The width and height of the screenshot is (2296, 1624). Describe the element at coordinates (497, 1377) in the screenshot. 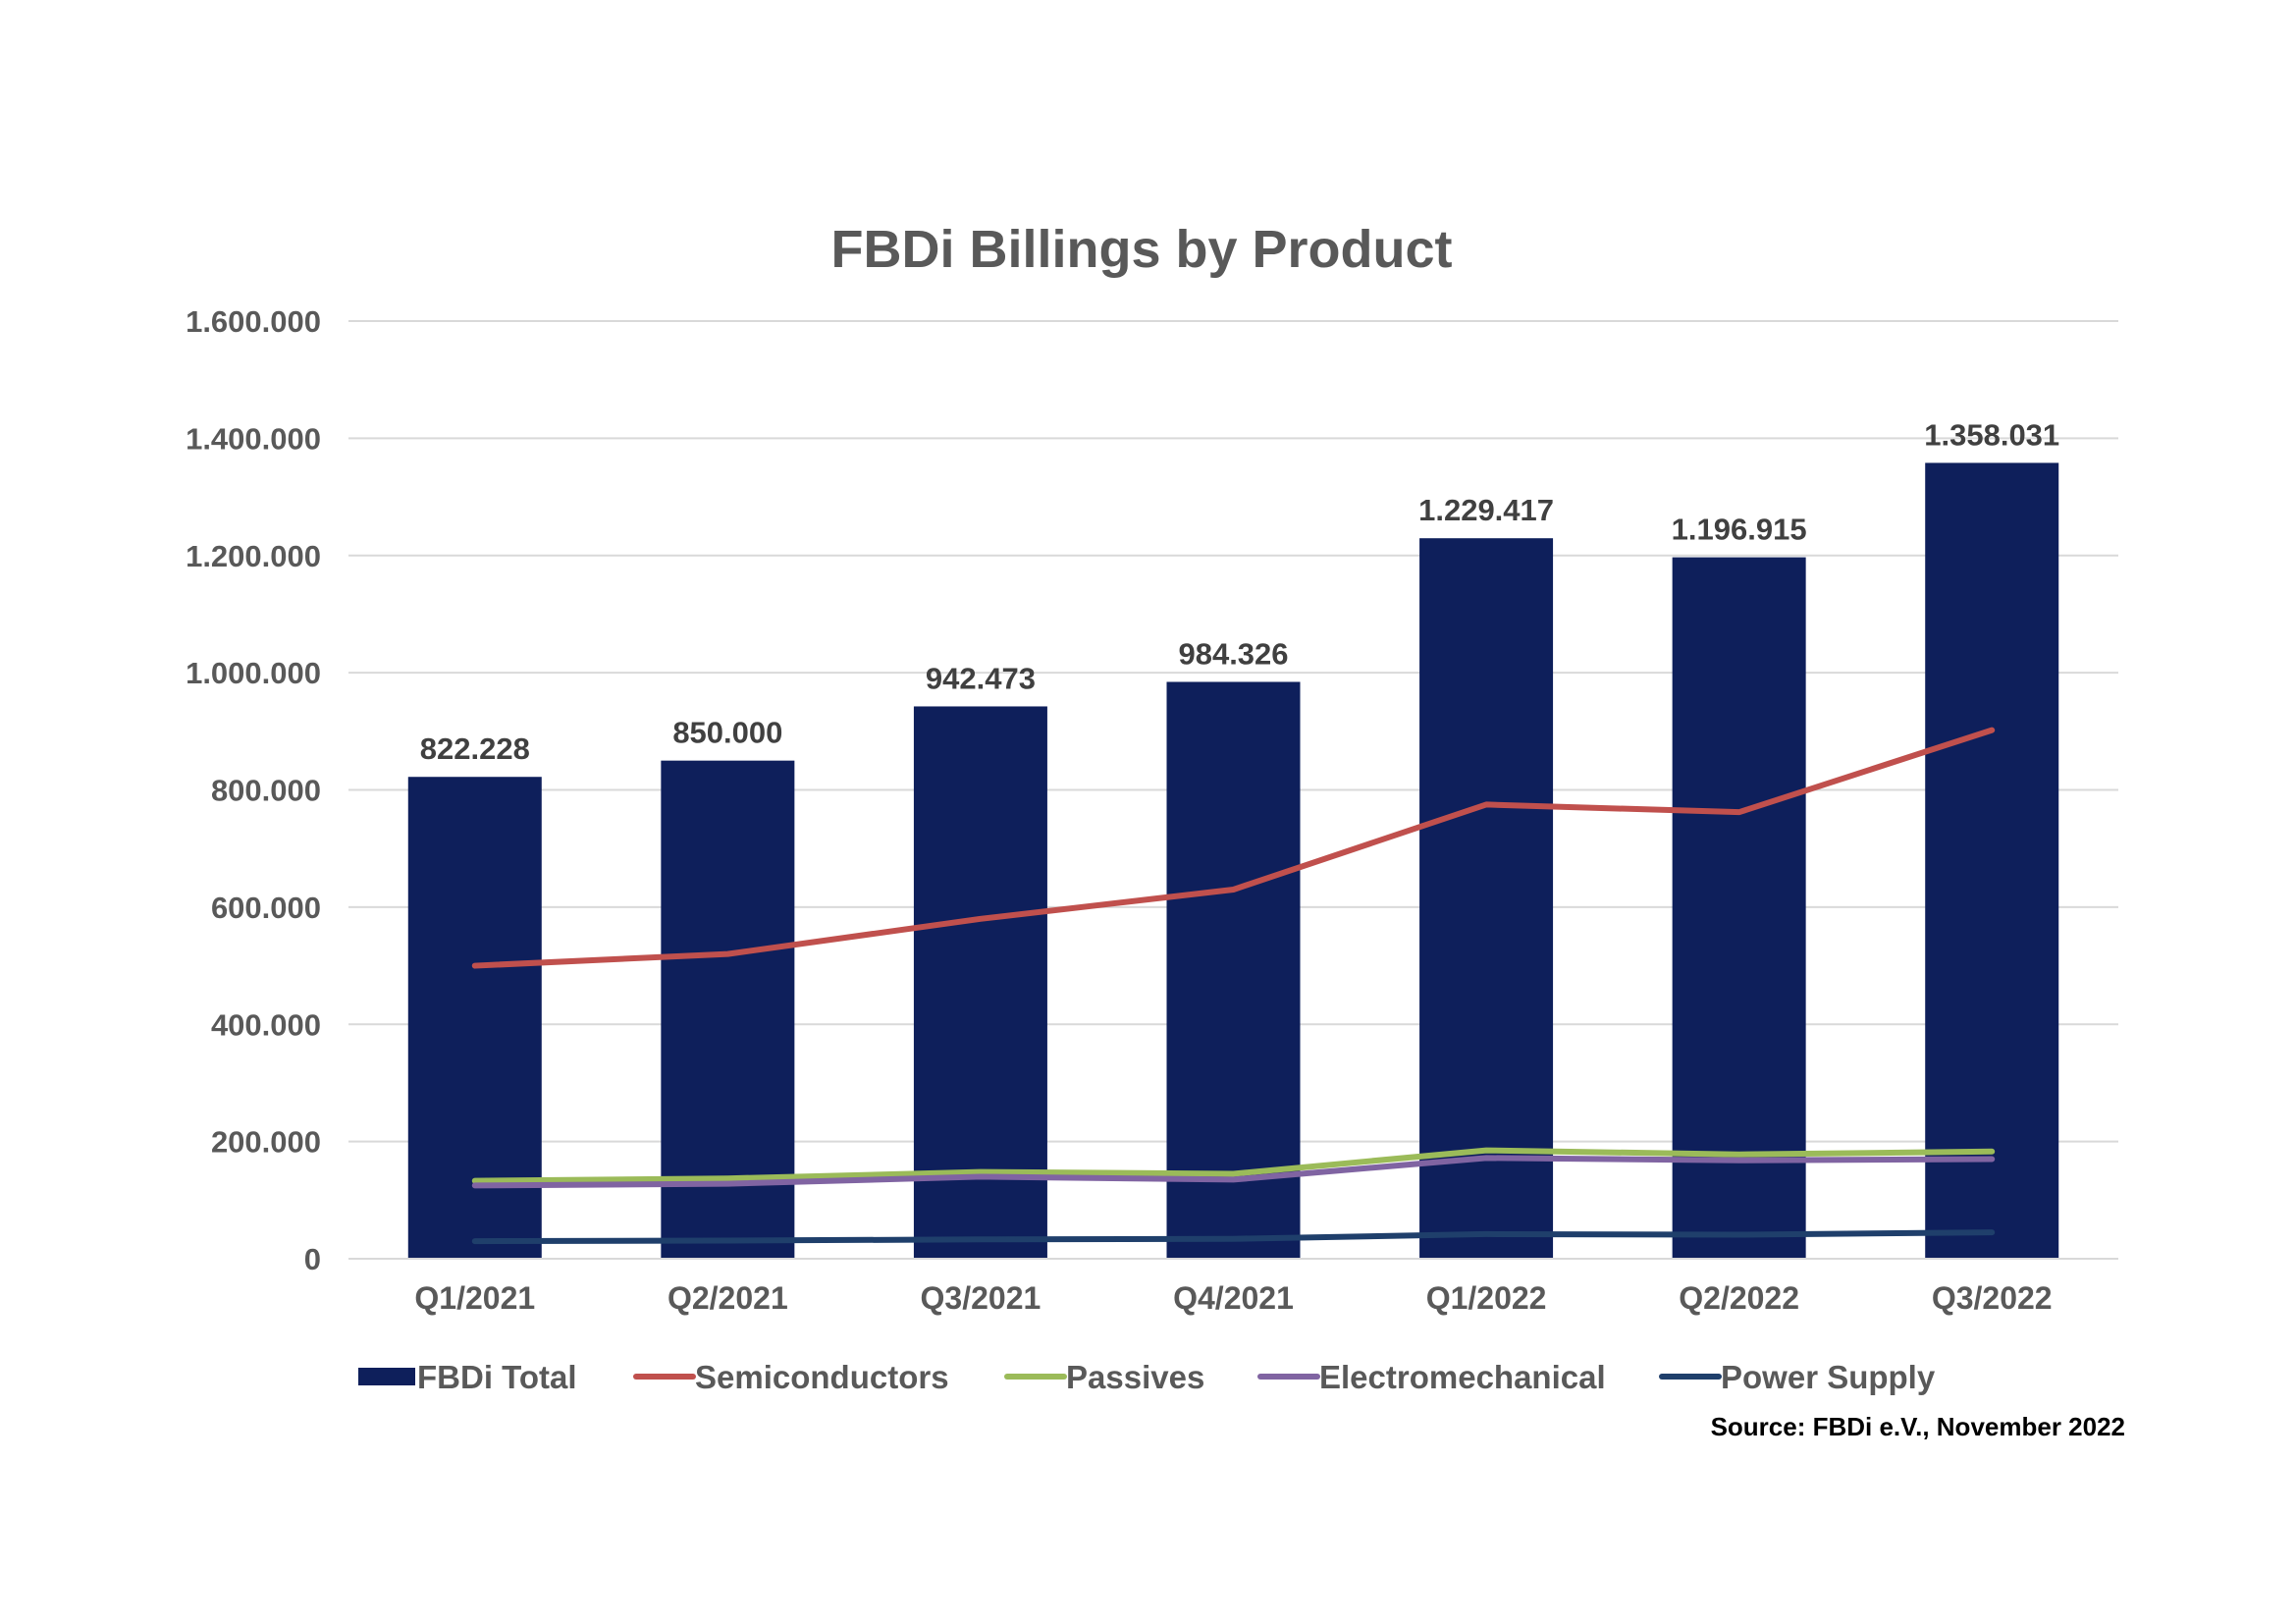

I see `legend-label-fbdi-total: FBDi Total` at that location.